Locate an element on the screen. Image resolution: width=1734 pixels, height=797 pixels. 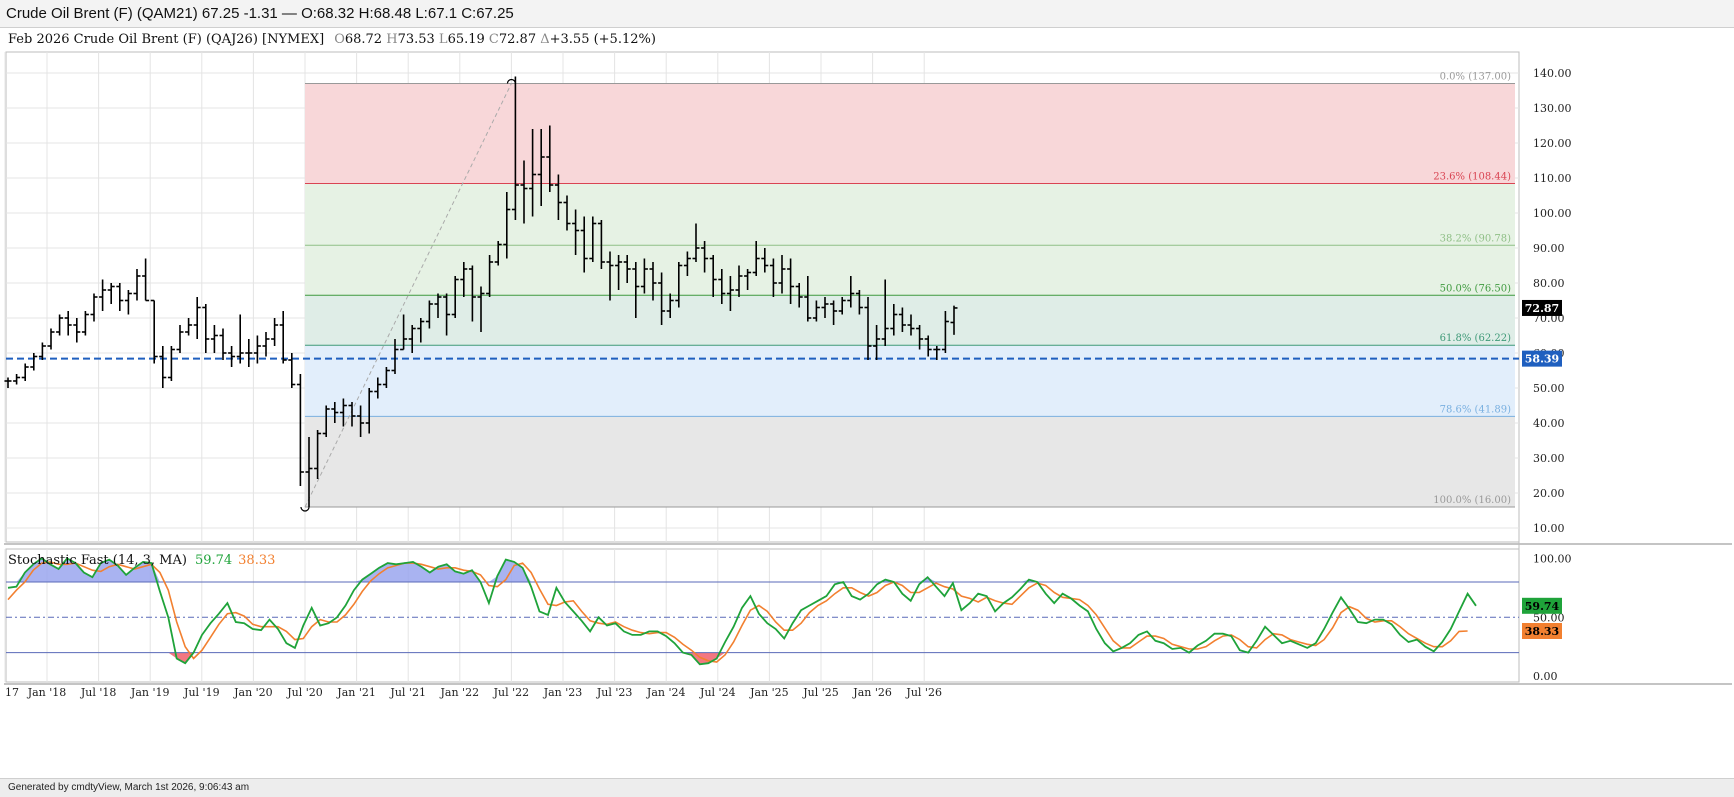
fib-level-label: 78.6% (41.89) is located at coordinates (1475, 409).